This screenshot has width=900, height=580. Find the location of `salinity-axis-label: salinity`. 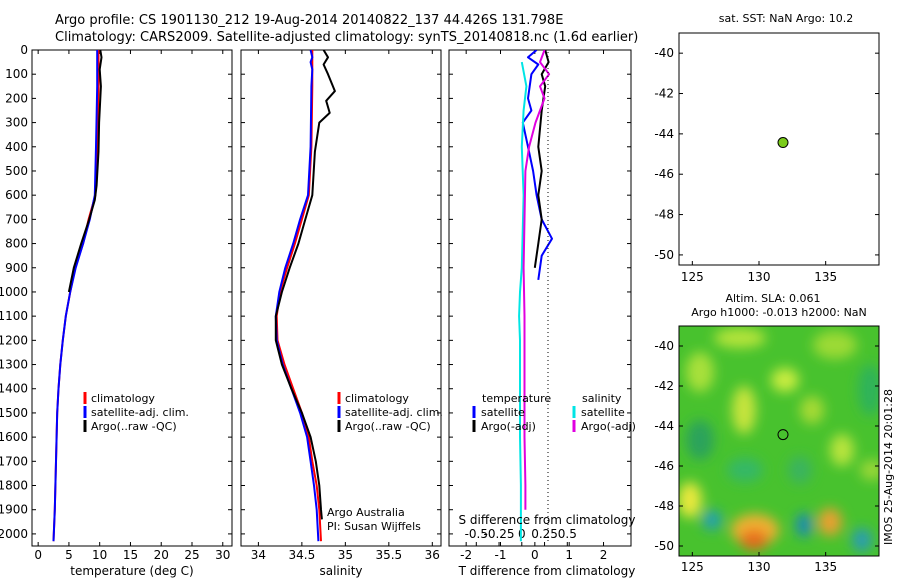

salinity-axis-label: salinity is located at coordinates (340, 571).